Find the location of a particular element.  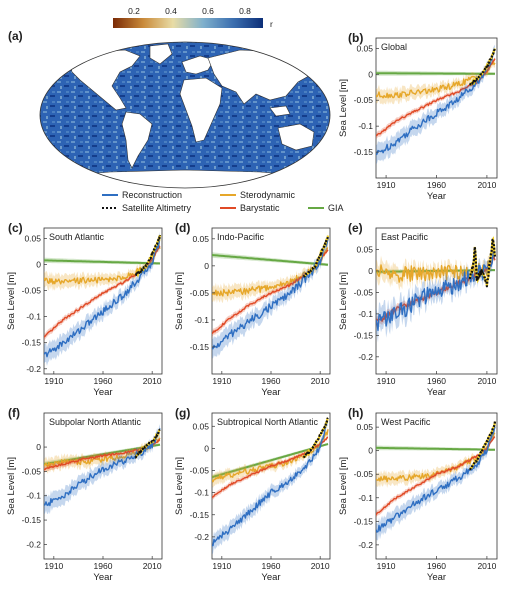

legend-label-reconstruction: Reconstruction is located at coordinates (152, 195).